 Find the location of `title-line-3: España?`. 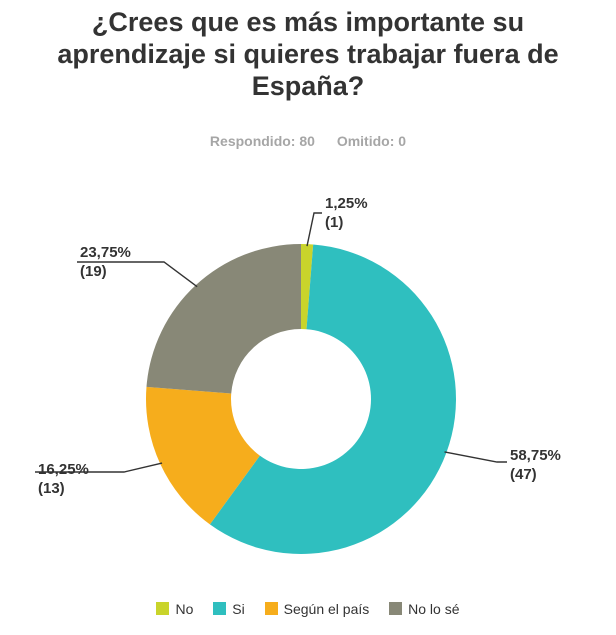

title-line-3: España? is located at coordinates (308, 86).